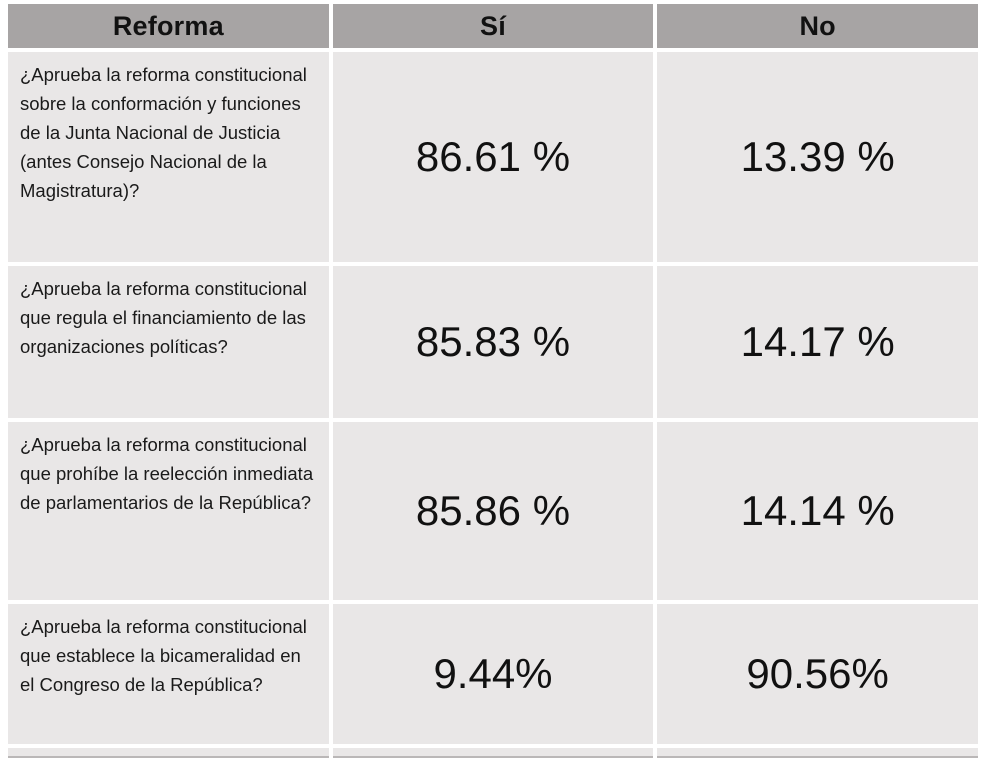 This screenshot has width=985, height=758. I want to click on no-value-cell-row-2: 14.17 %, so click(817, 342).